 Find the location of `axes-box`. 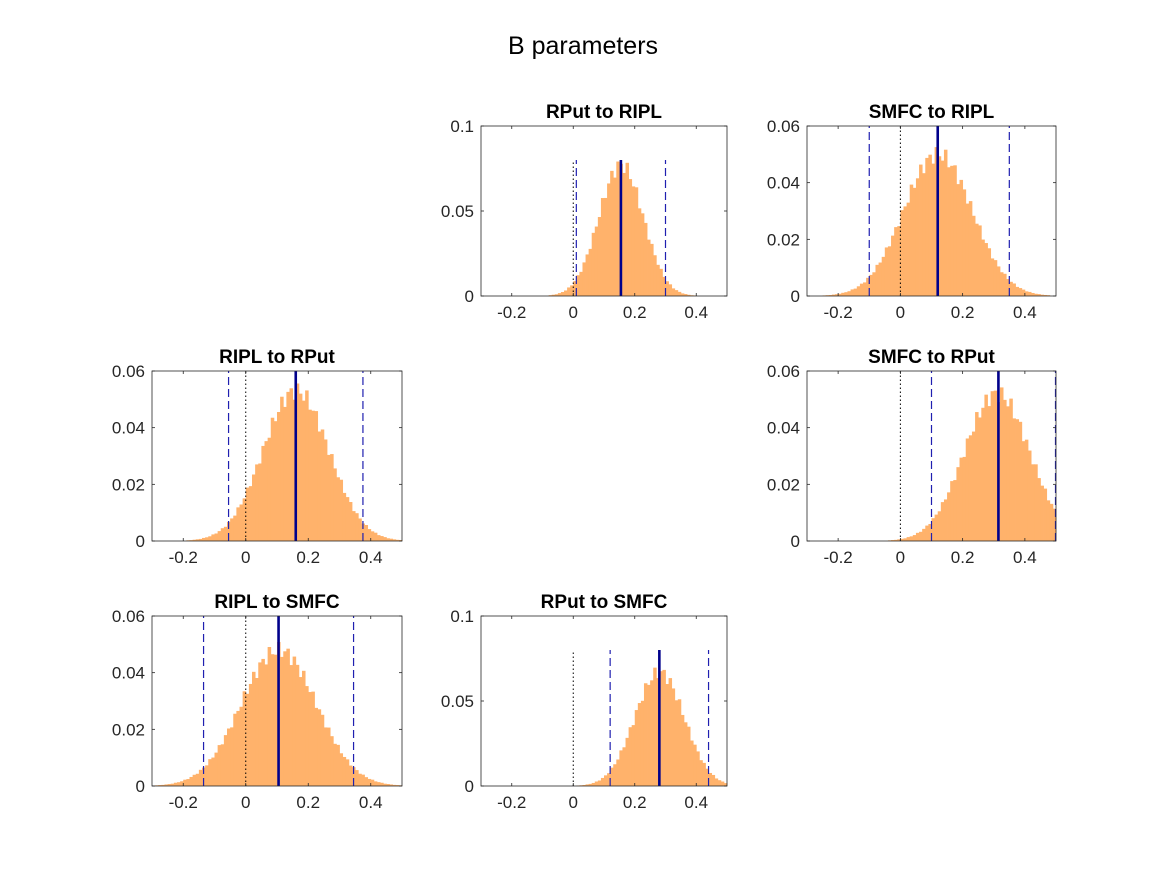

axes-box is located at coordinates (931, 211).